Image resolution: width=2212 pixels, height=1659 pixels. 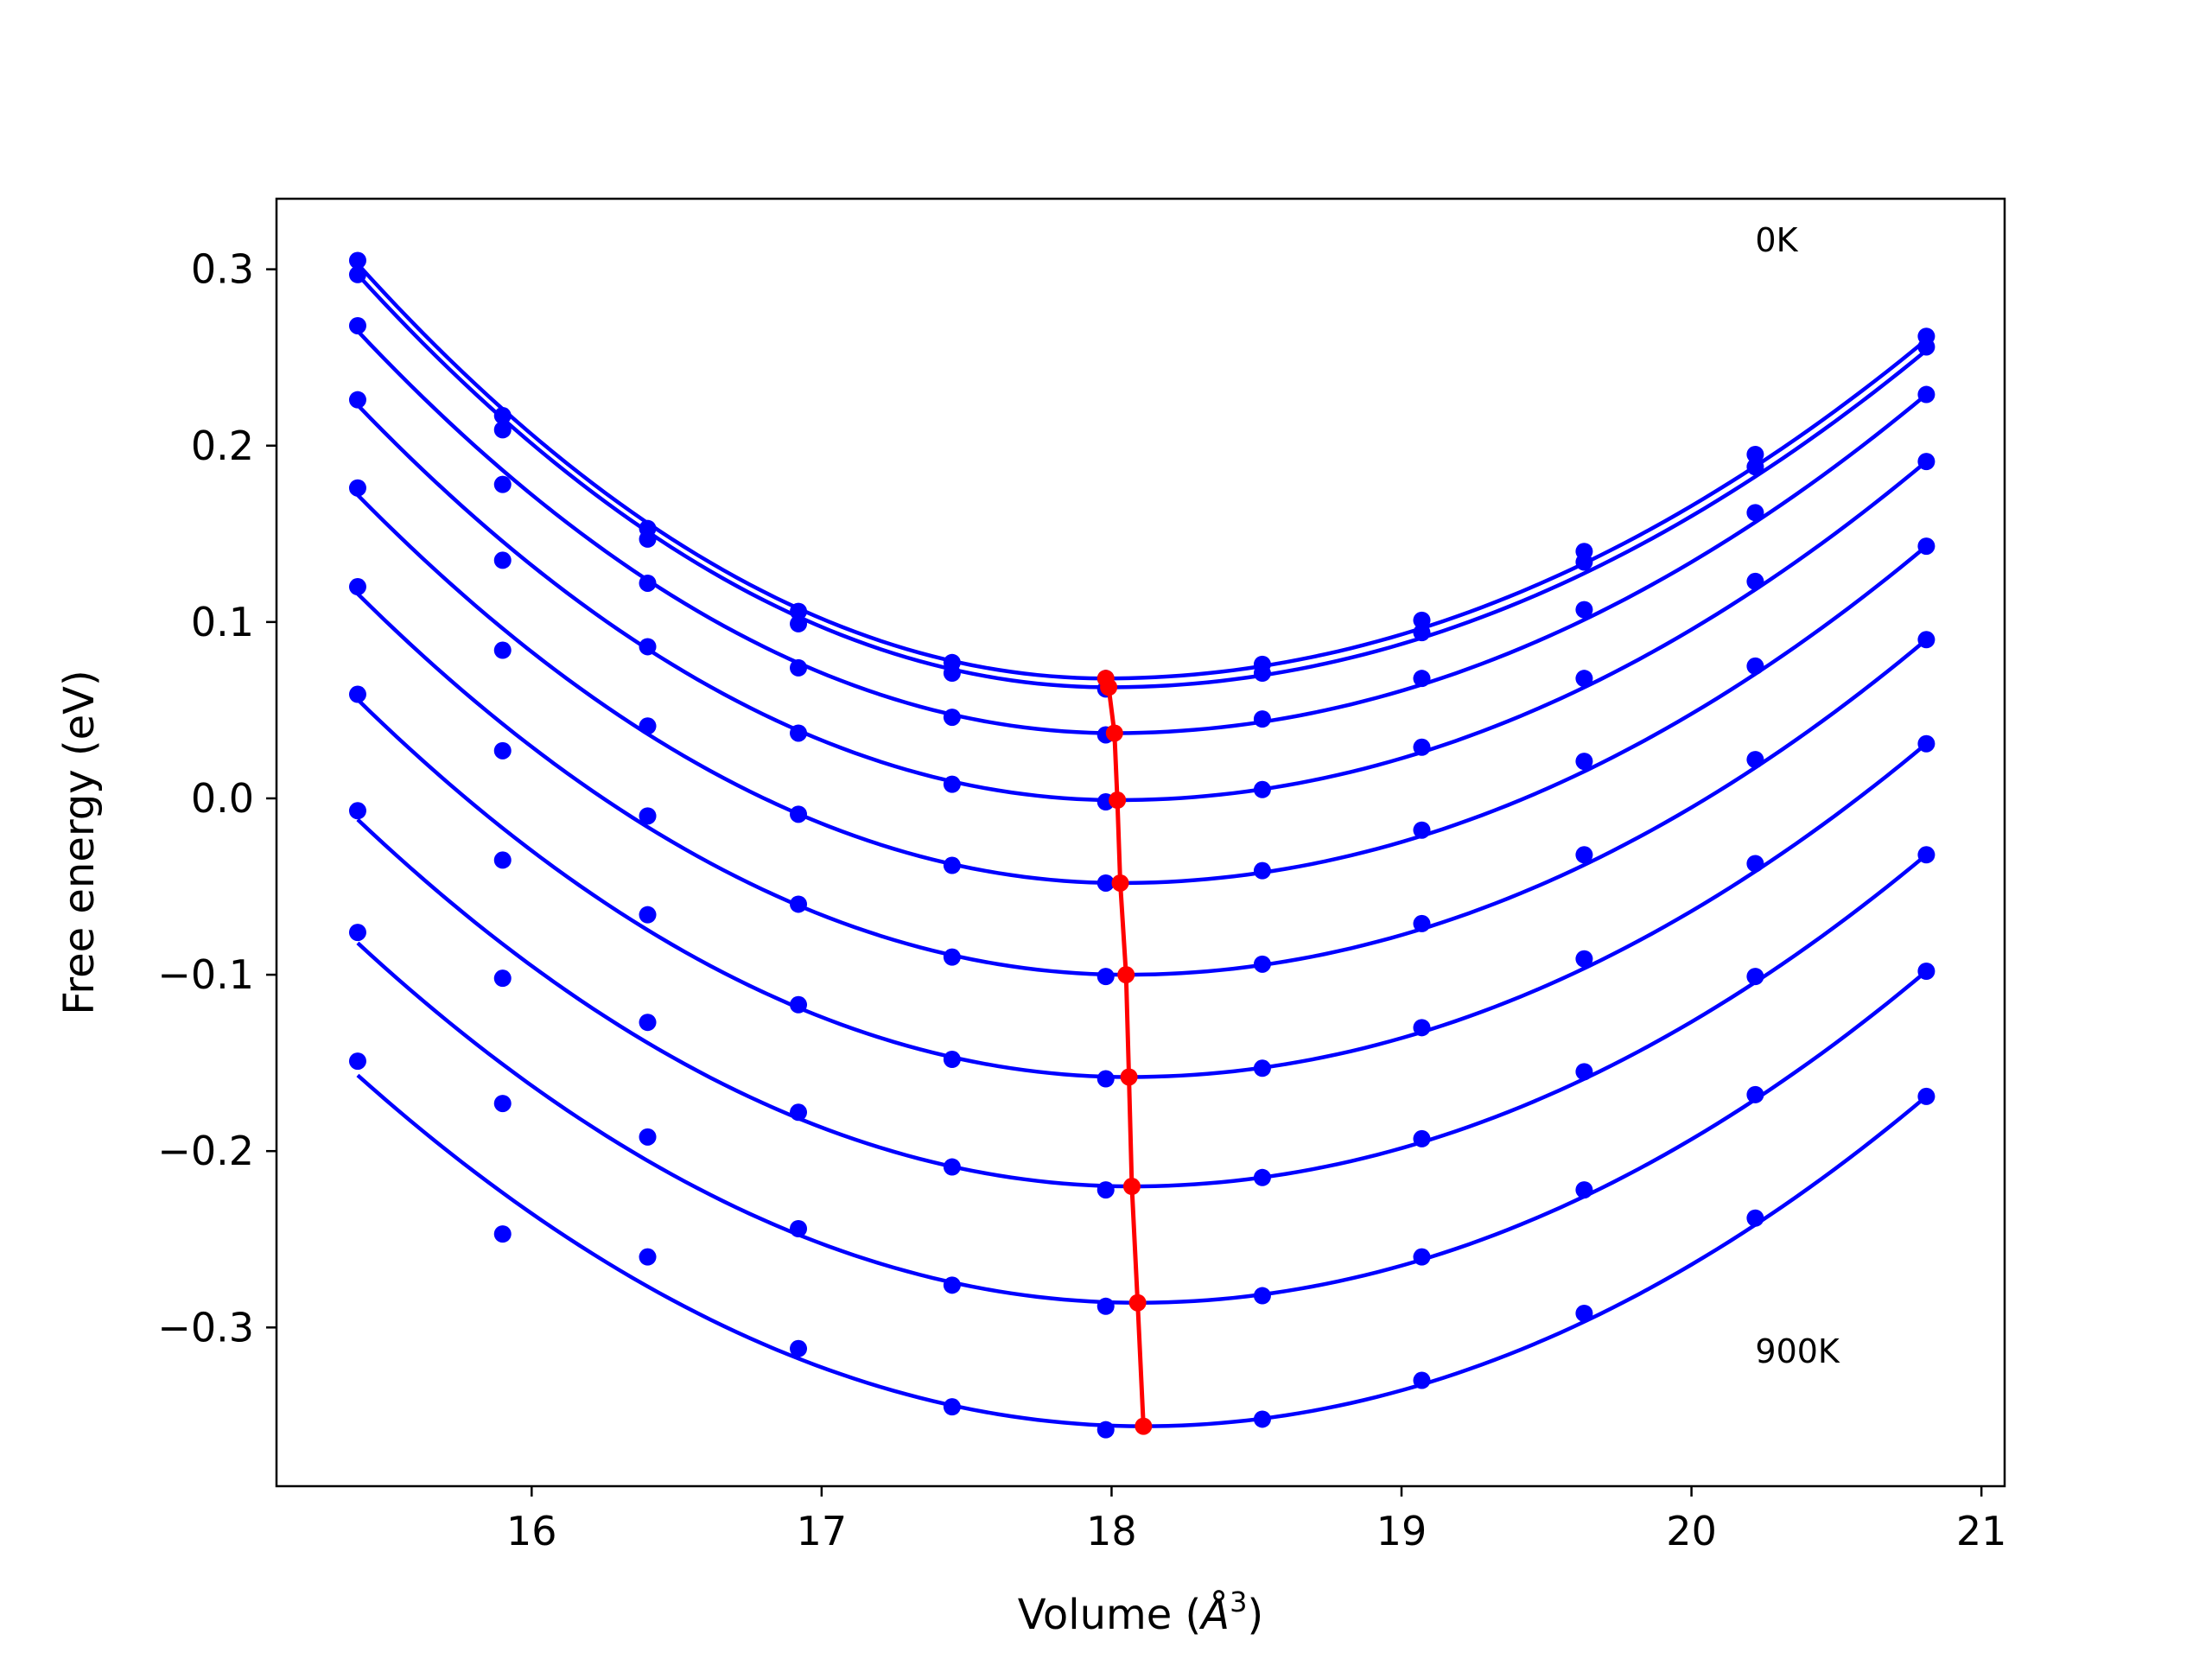 What do you see at coordinates (222, 798) in the screenshot?
I see `y-tick-label-3: 0.0` at bounding box center [222, 798].